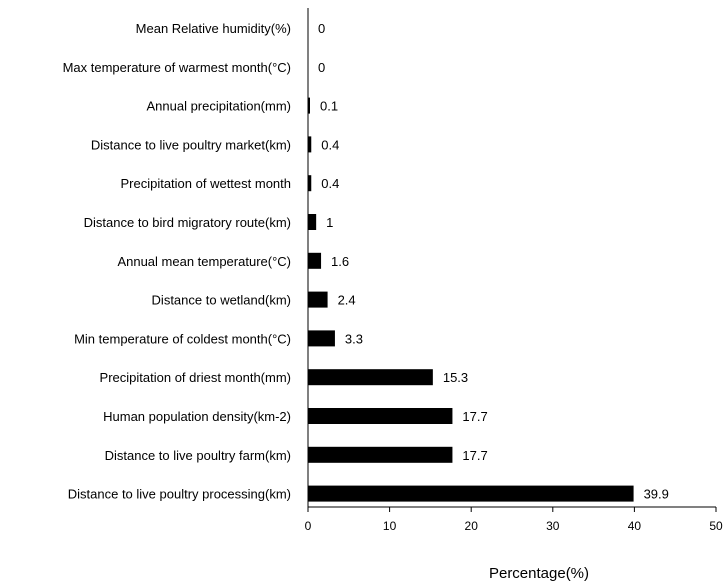 Image resolution: width=727 pixels, height=586 pixels. I want to click on x-tick-label: 20, so click(472, 526).